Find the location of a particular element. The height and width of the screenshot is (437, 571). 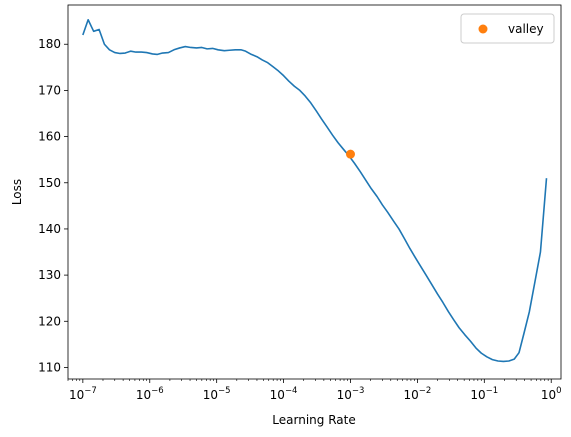

x-tick-label: 10⁻⁴ is located at coordinates (284, 394).